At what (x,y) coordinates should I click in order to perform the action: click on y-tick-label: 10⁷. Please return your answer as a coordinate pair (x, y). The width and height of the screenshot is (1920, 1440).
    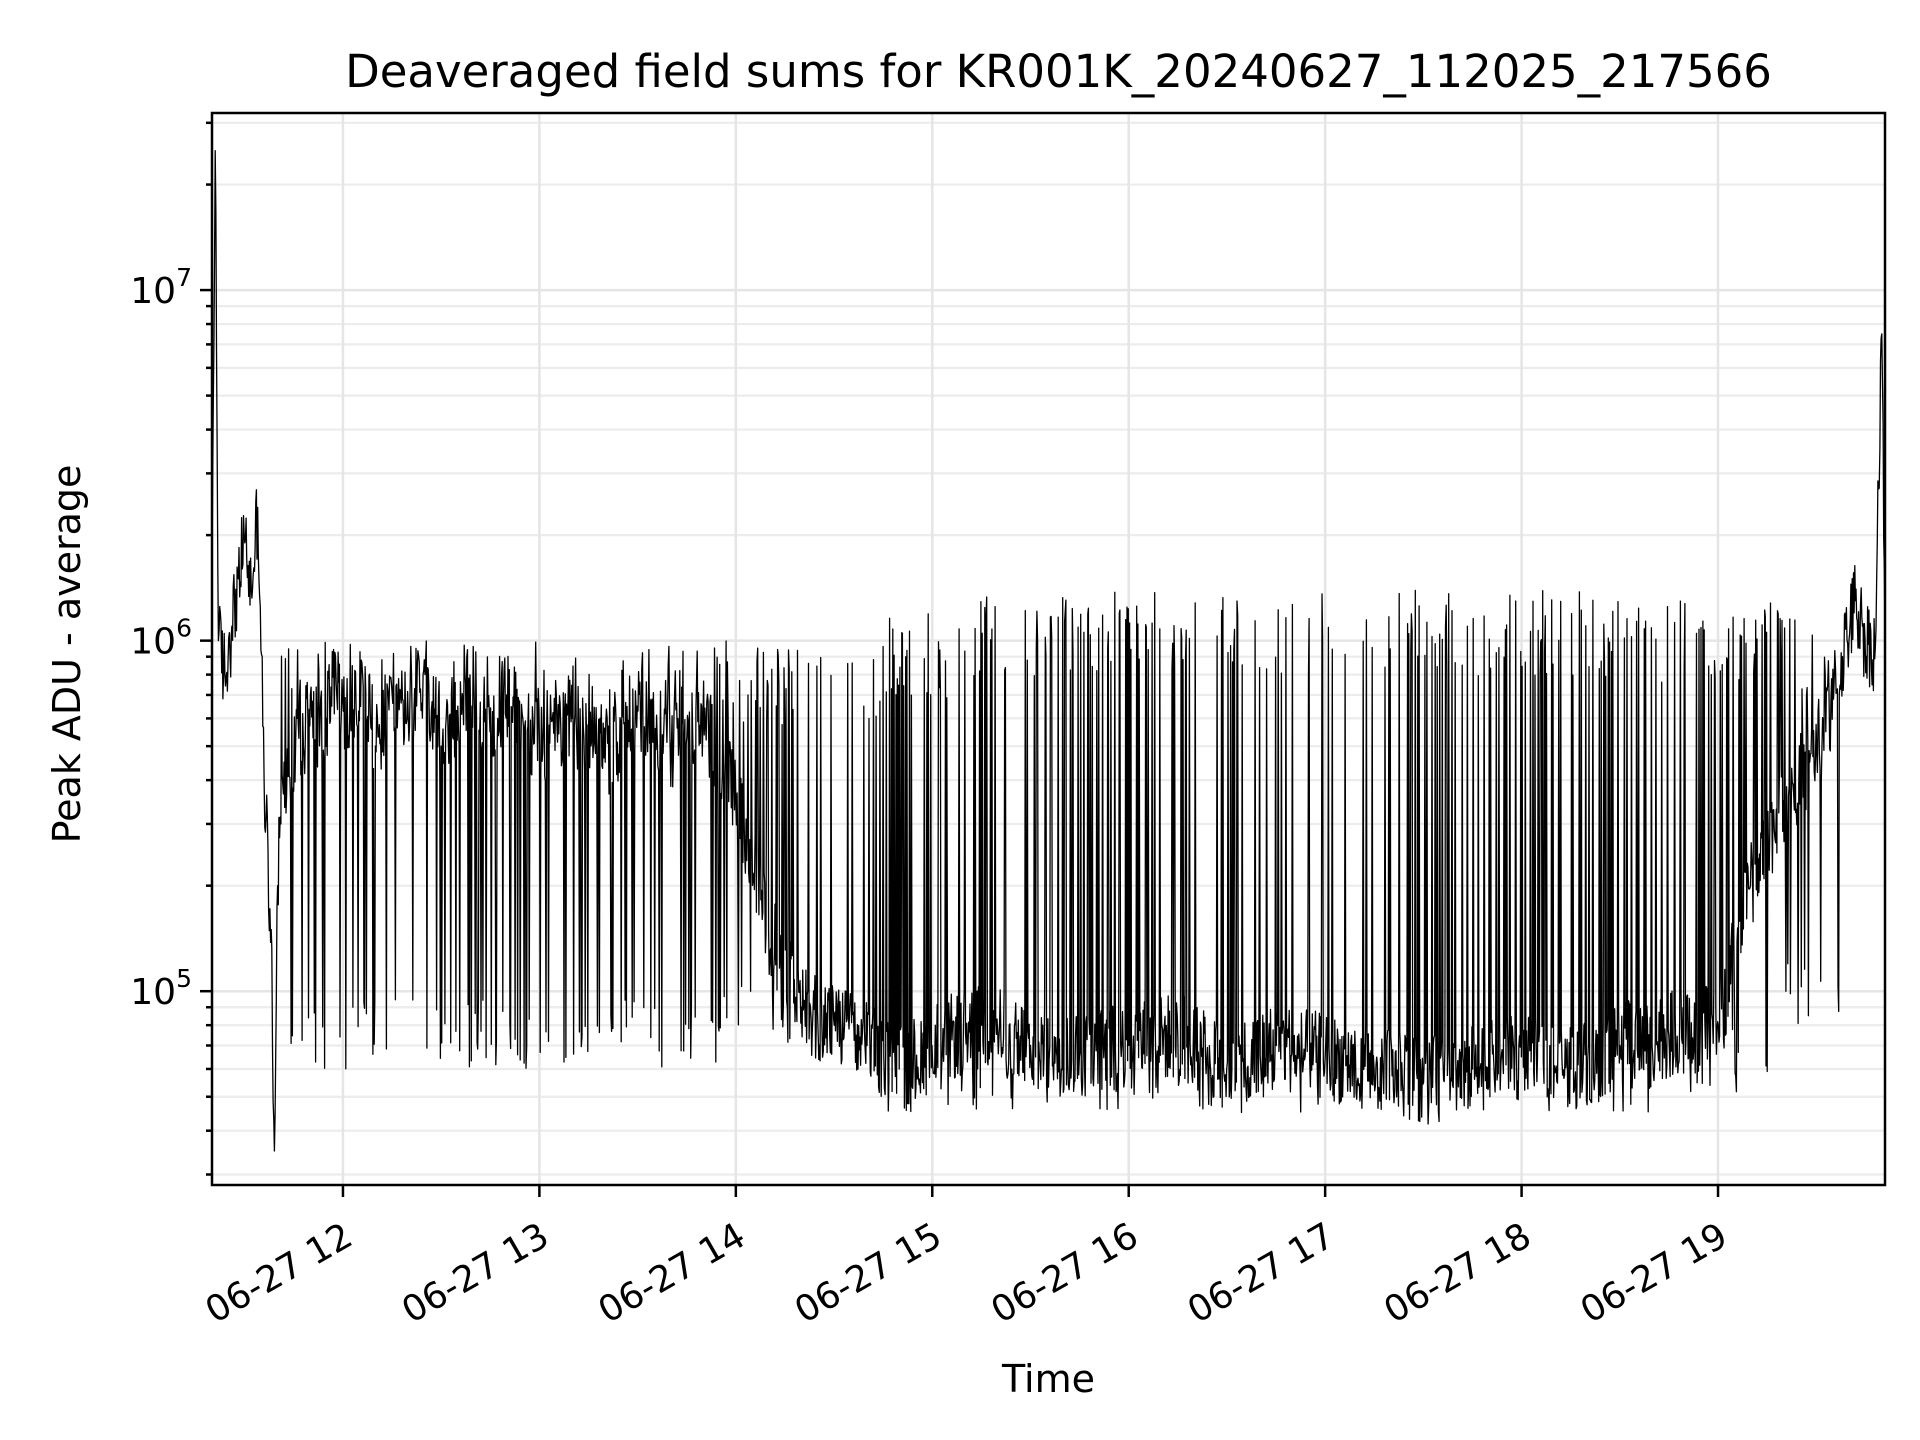
    Looking at the image, I should click on (161, 287).